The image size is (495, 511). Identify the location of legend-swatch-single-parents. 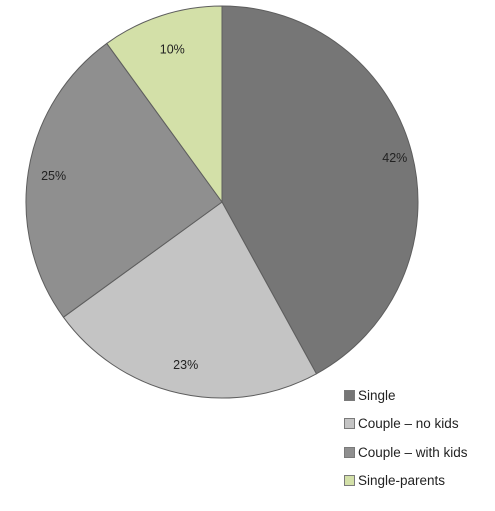
(349, 480).